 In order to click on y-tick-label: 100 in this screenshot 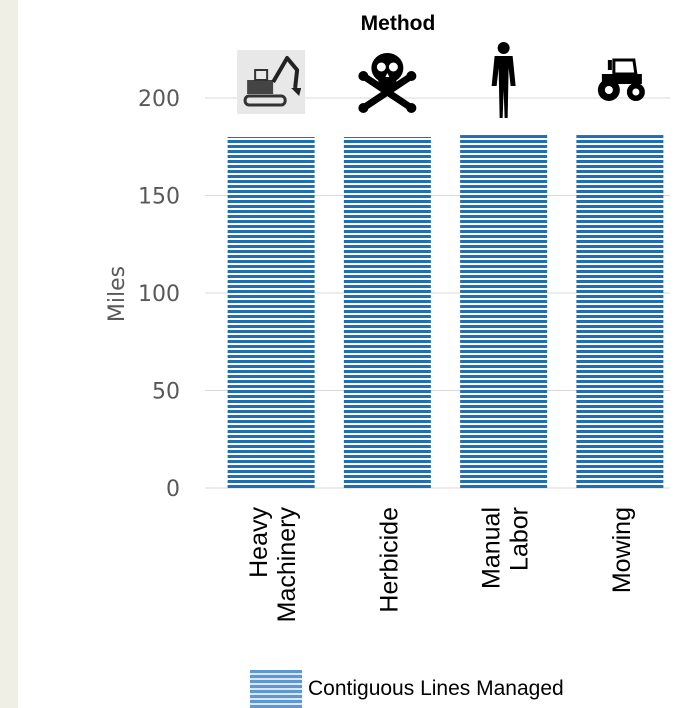, I will do `click(159, 294)`.